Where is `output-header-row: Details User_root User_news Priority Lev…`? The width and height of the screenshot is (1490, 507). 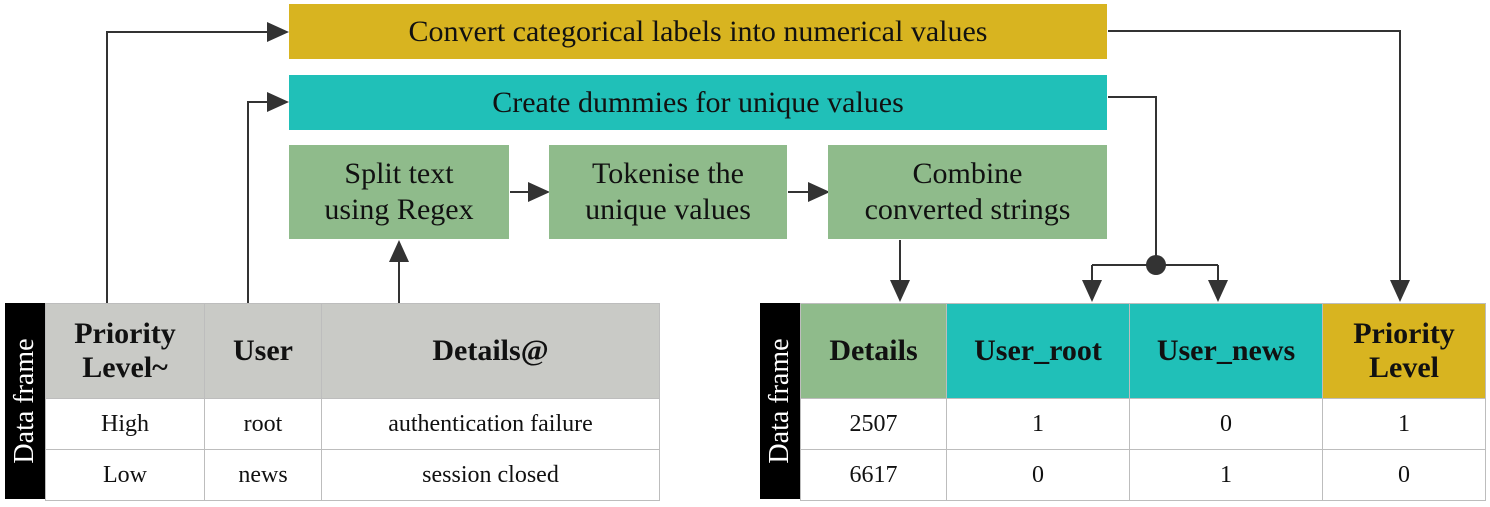
output-header-row: Details User_root User_news Priority Lev… is located at coordinates (1143, 351).